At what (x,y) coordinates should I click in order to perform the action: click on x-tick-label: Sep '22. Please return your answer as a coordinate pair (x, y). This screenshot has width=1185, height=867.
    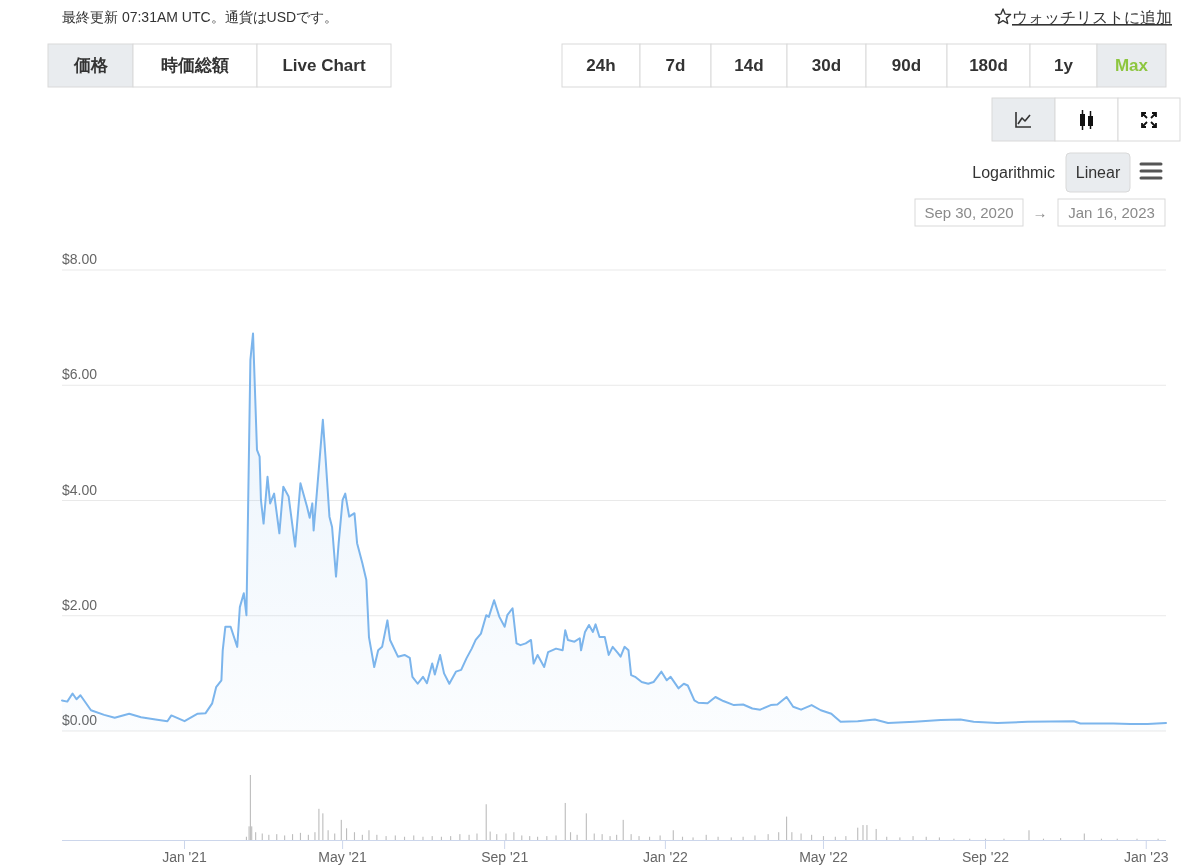
    Looking at the image, I should click on (985, 857).